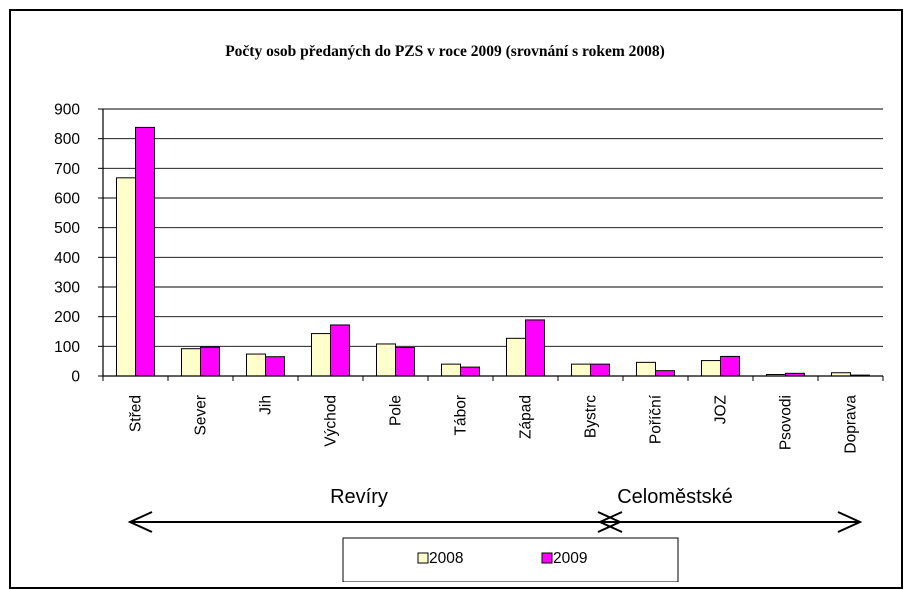  I want to click on x-tick-label: Střed, so click(136, 413).